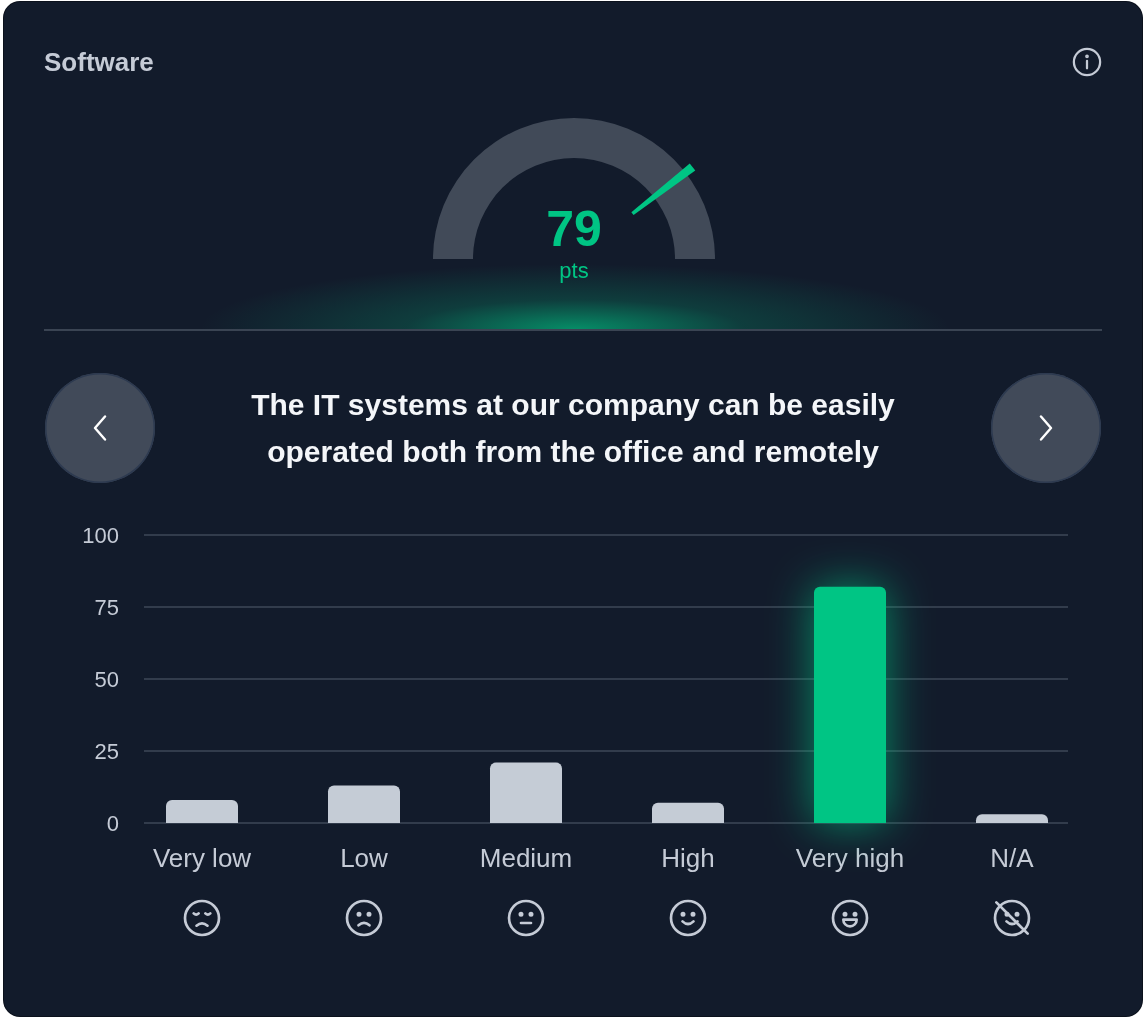 The width and height of the screenshot is (1146, 1022). What do you see at coordinates (573, 428) in the screenshot?
I see `chart-title: The IT systems at our company can be easily operated both from the office and remotely` at bounding box center [573, 428].